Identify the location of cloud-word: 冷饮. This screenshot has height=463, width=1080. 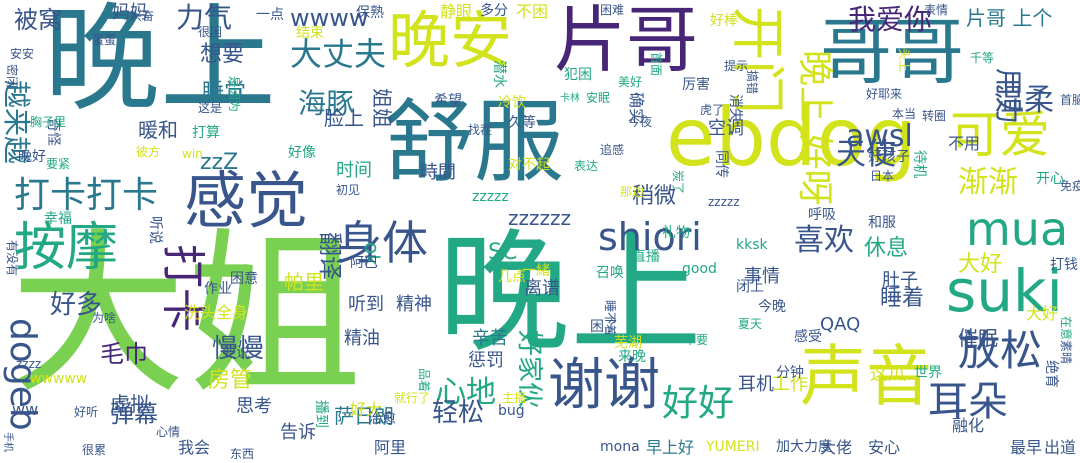
(512, 103).